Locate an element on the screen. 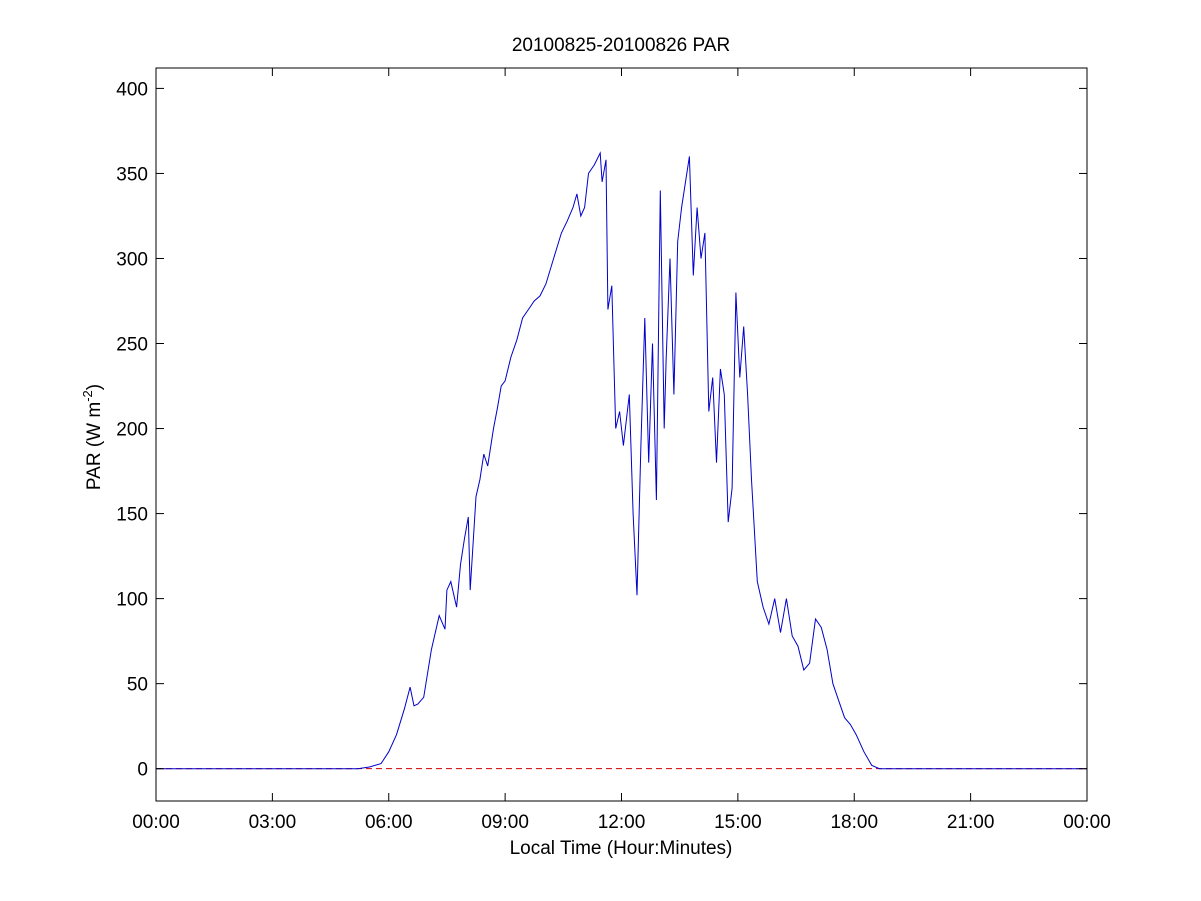 The width and height of the screenshot is (1201, 901). y-tick-label: 0 is located at coordinates (142, 770).